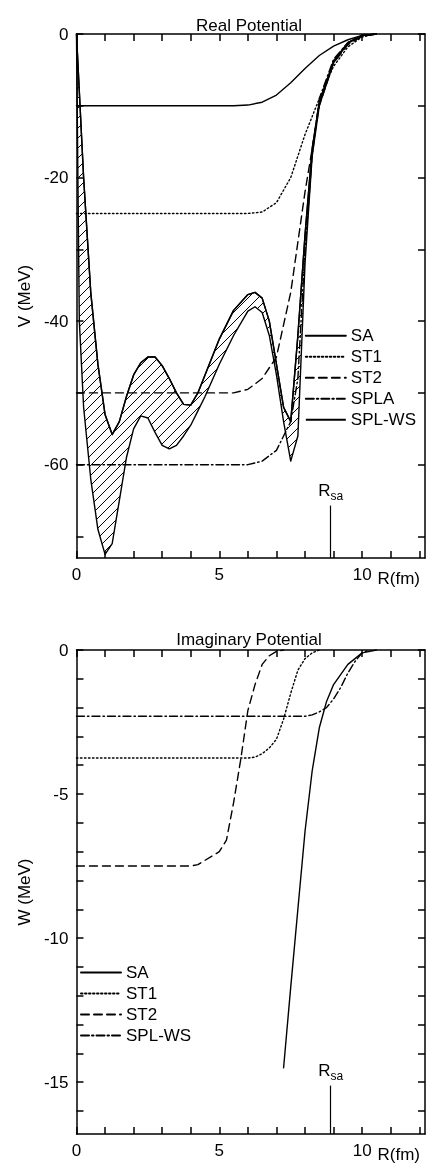  I want to click on y-axis-title: V (MeV), so click(24, 296).